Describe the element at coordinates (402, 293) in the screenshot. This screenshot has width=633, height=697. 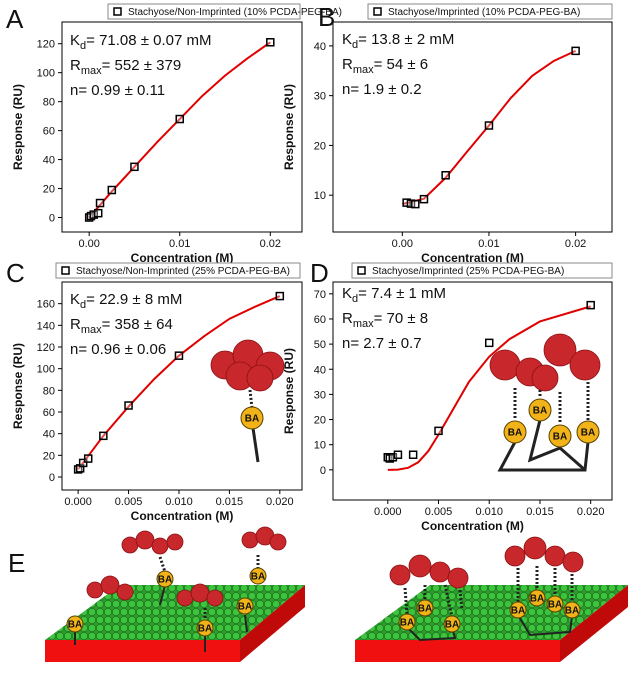
I see `annotation-text: = 7.4 ± 1 mM` at that location.